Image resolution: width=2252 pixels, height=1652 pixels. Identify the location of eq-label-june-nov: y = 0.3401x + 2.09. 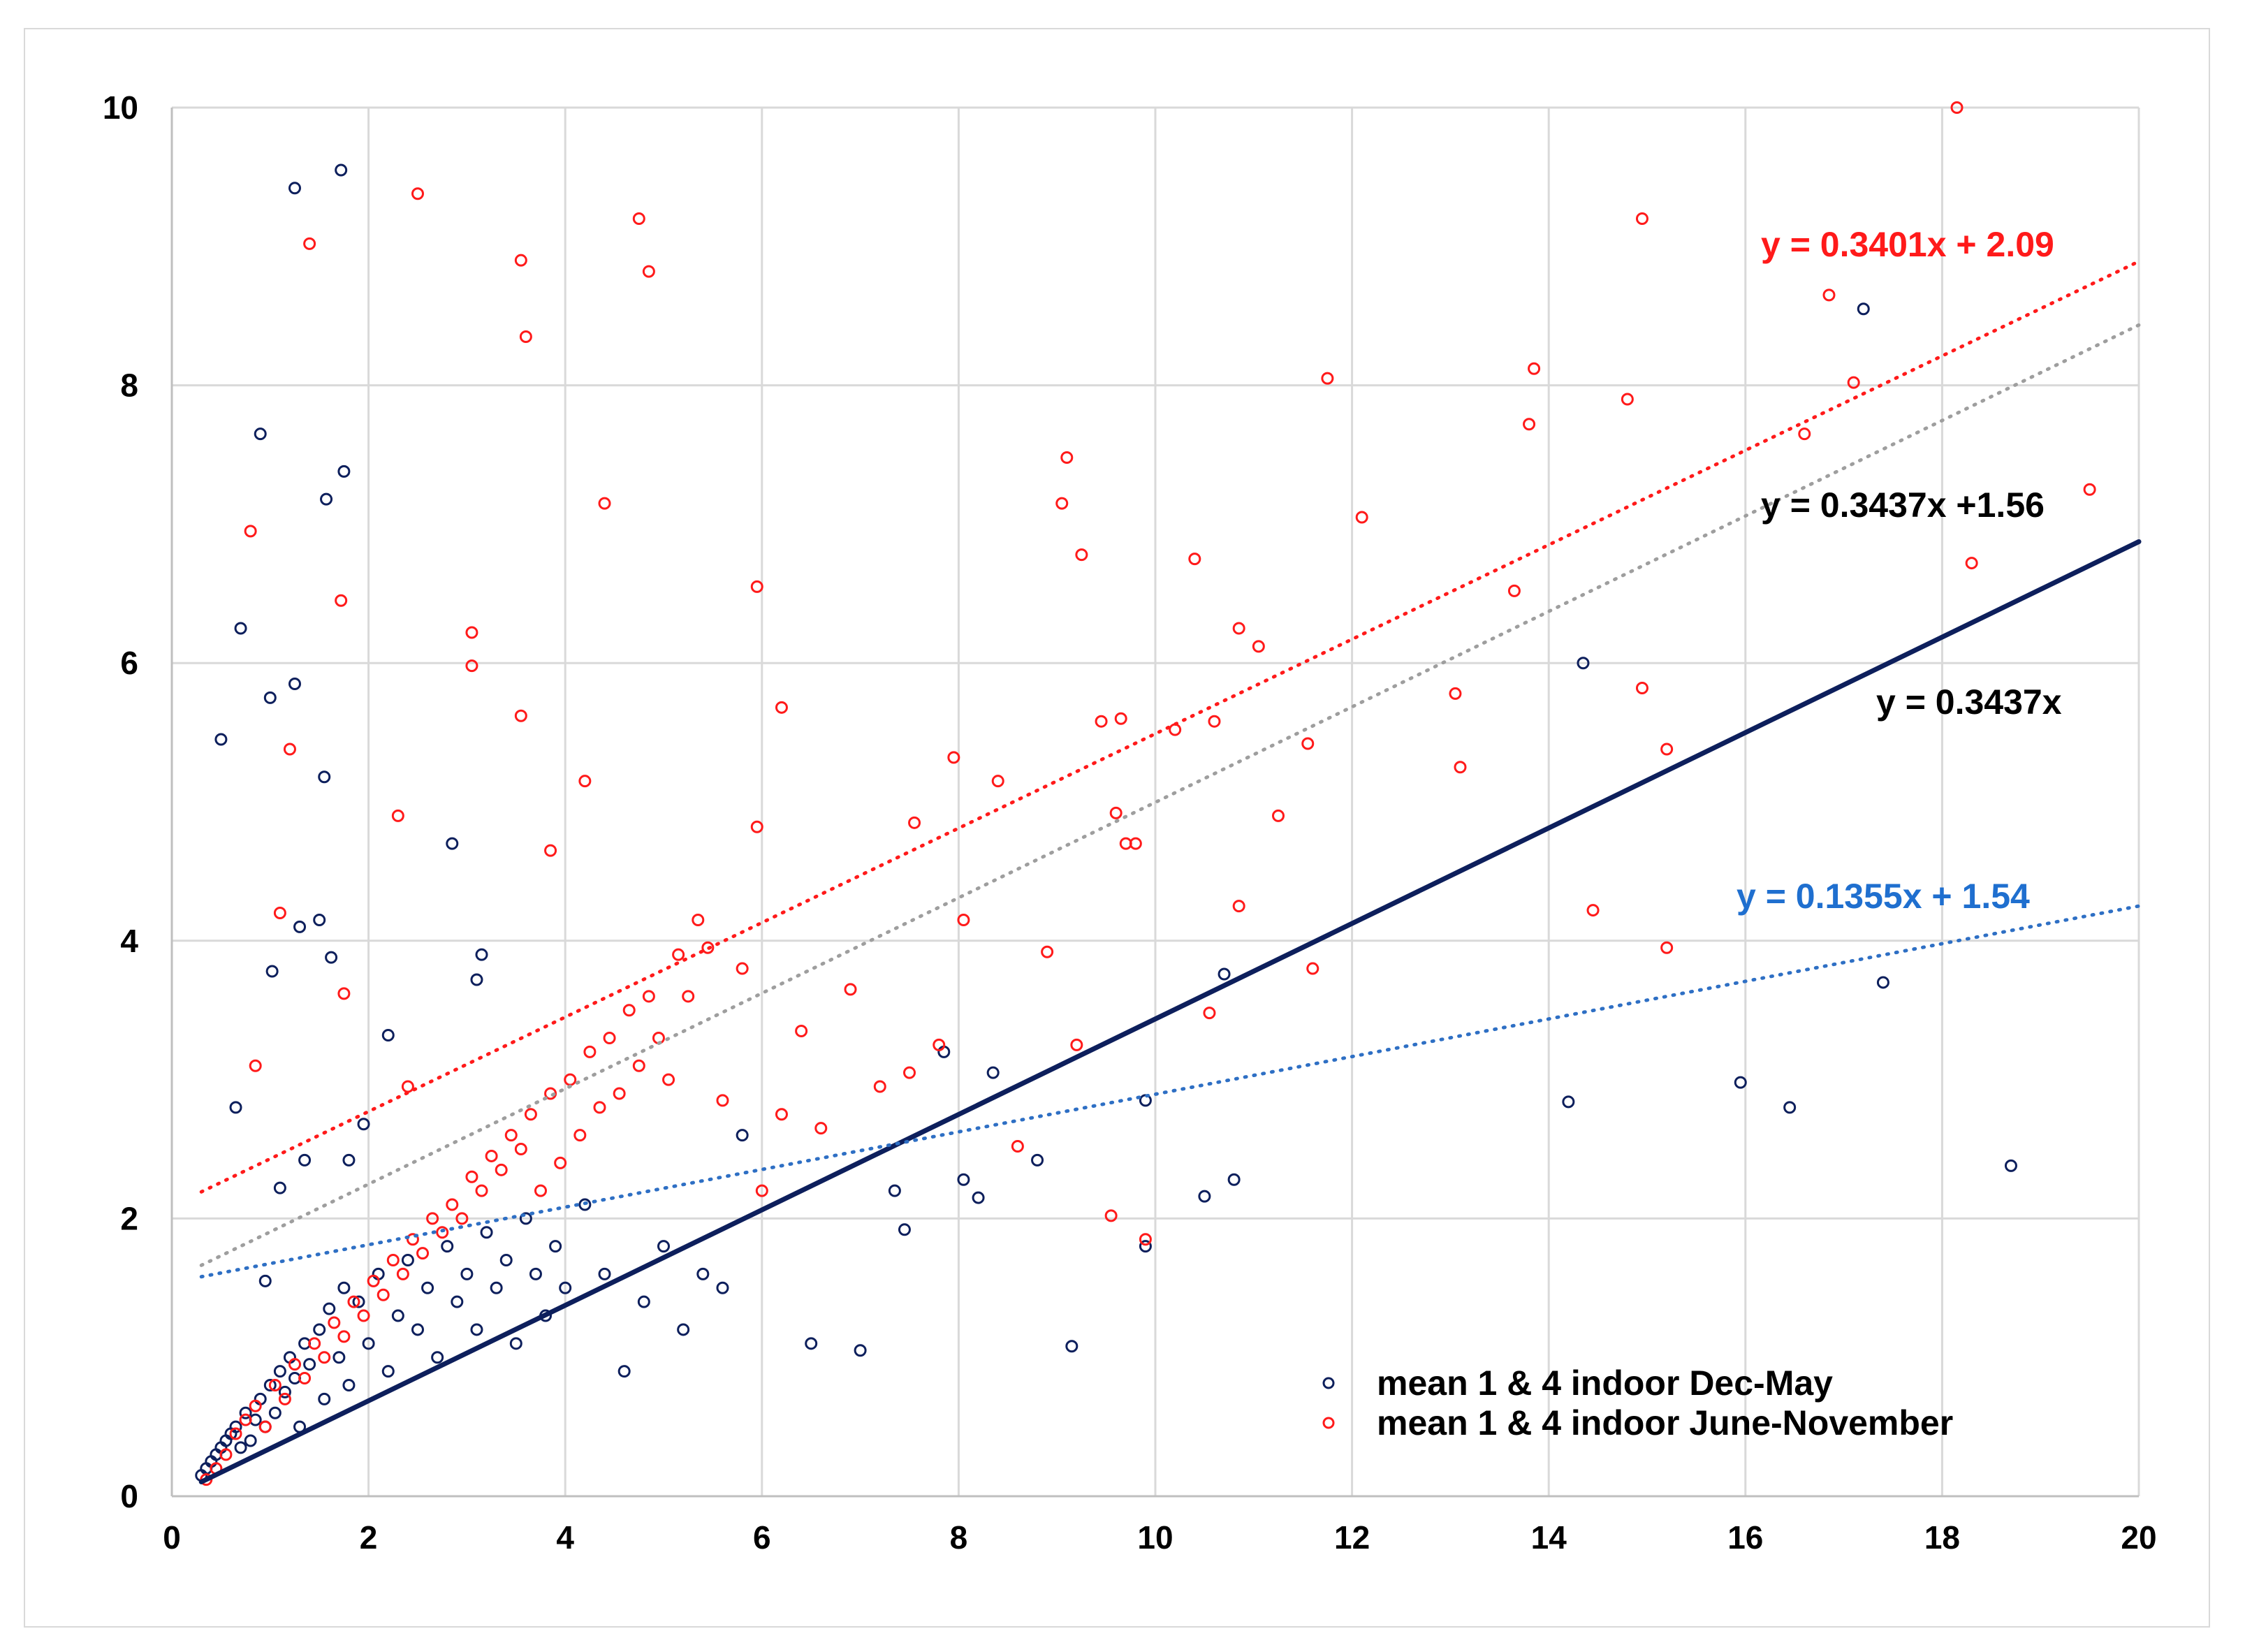
(1907, 244).